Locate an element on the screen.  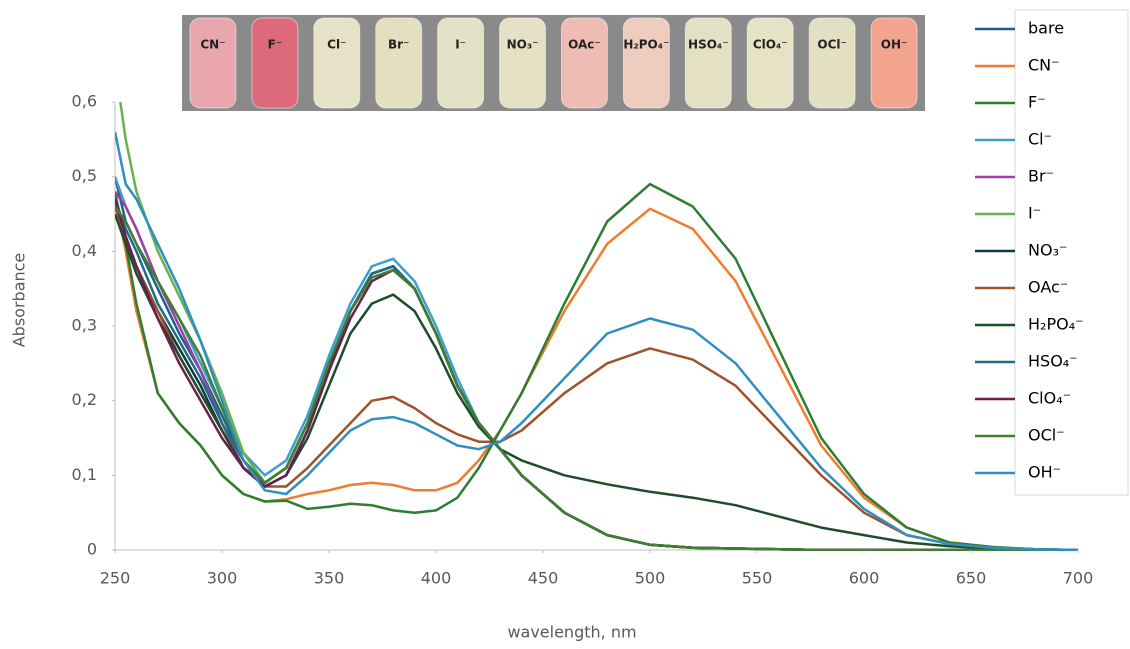
legend-label: CN⁻ is located at coordinates (1044, 65).